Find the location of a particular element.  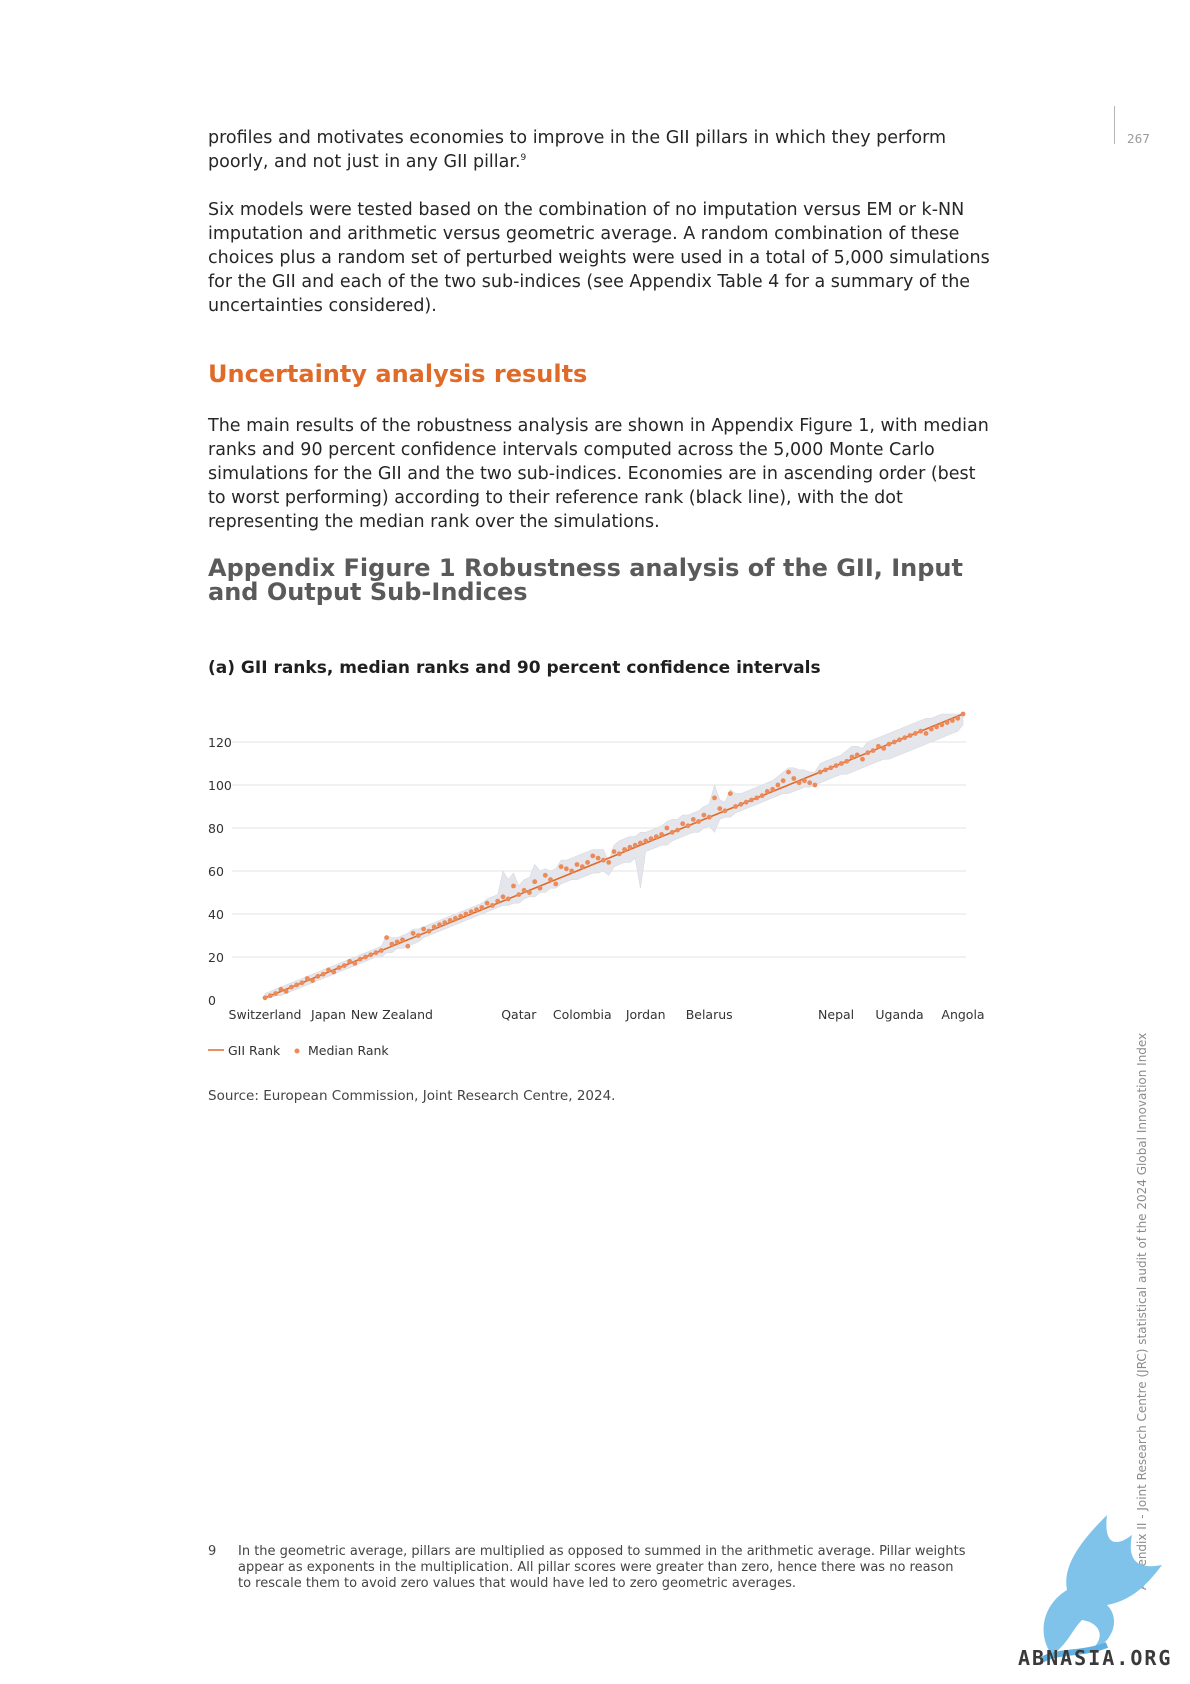

y-tick-label: 20 is located at coordinates (216, 957).